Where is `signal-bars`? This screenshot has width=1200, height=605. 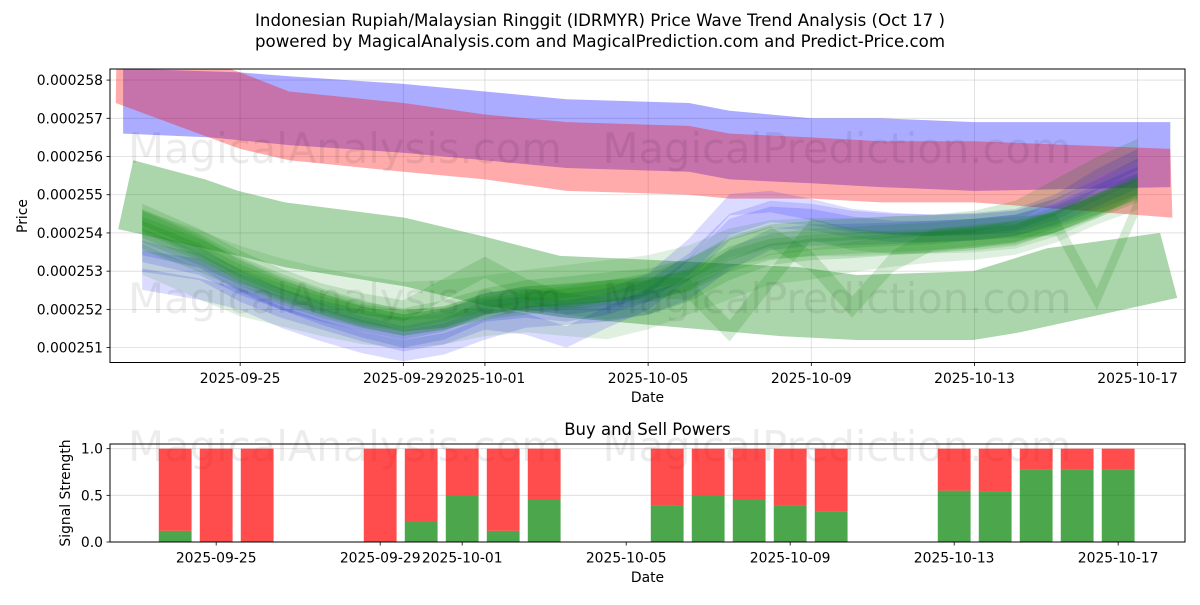
signal-bars is located at coordinates (646, 495).